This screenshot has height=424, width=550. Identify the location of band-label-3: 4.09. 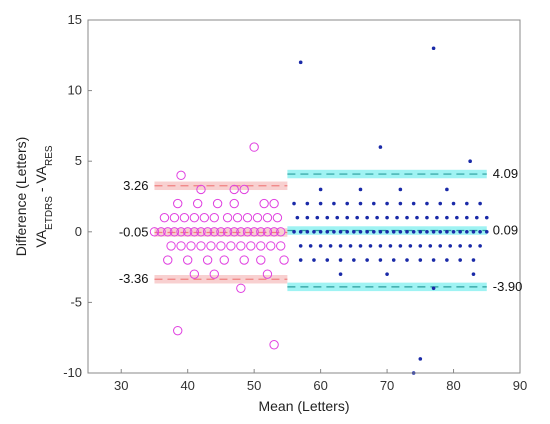
(505, 173).